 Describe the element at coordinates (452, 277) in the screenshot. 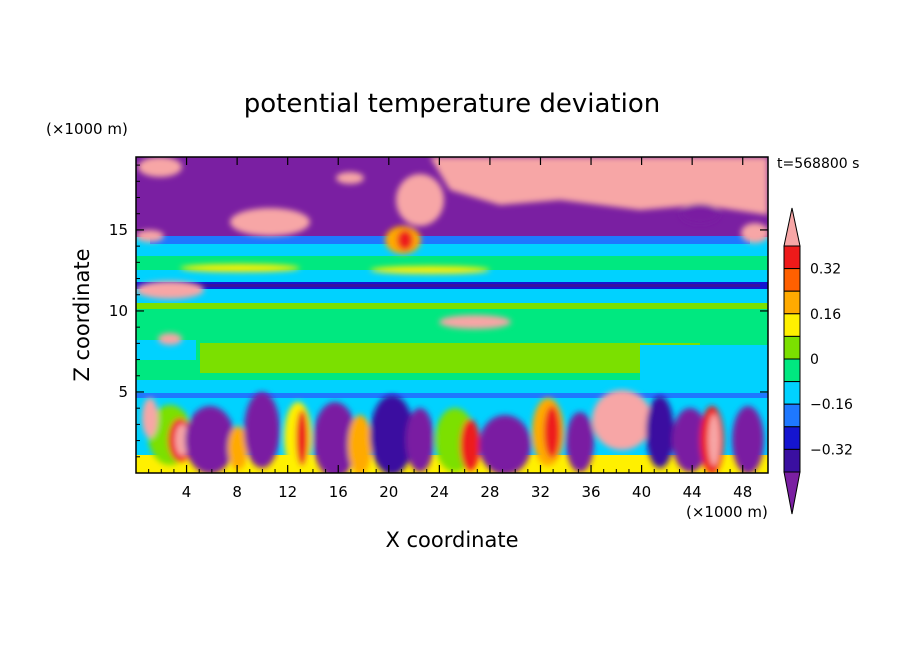

I see `cyan-layer-mid` at that location.